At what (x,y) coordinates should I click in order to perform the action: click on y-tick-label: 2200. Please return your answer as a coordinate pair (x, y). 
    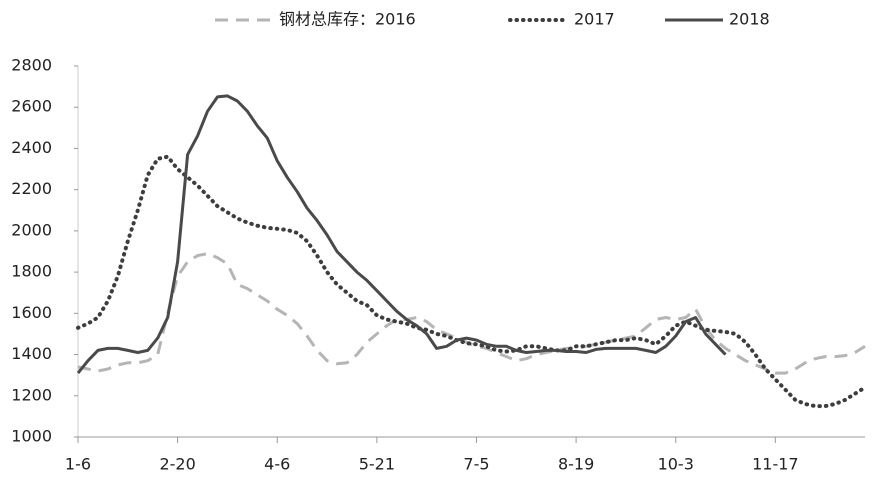
    Looking at the image, I should click on (31, 188).